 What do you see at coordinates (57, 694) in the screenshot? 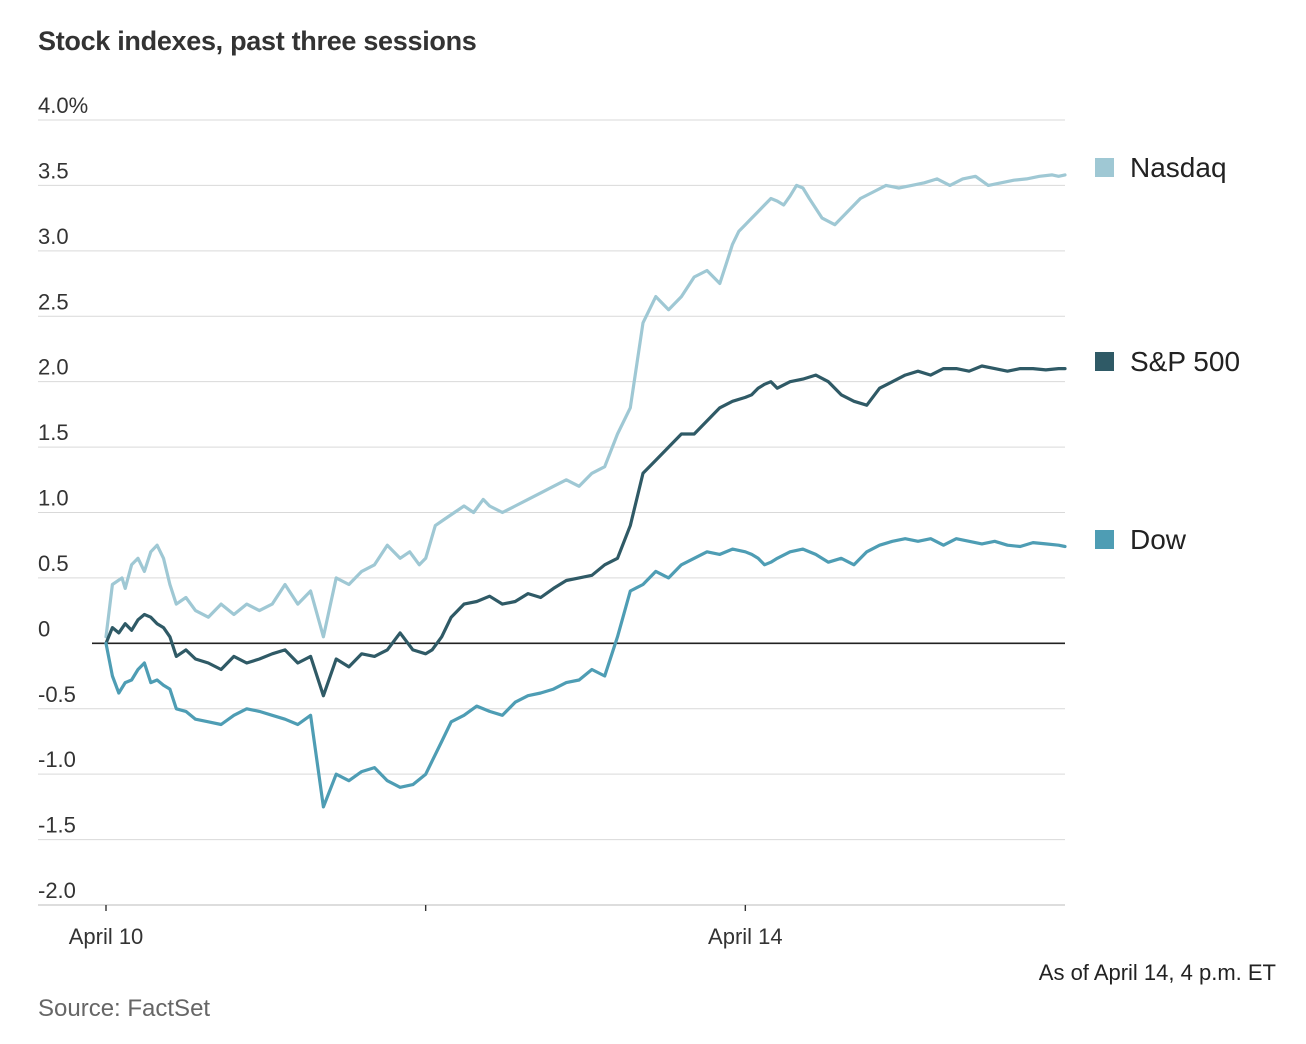
I see `y-tick-label: -0.5` at bounding box center [57, 694].